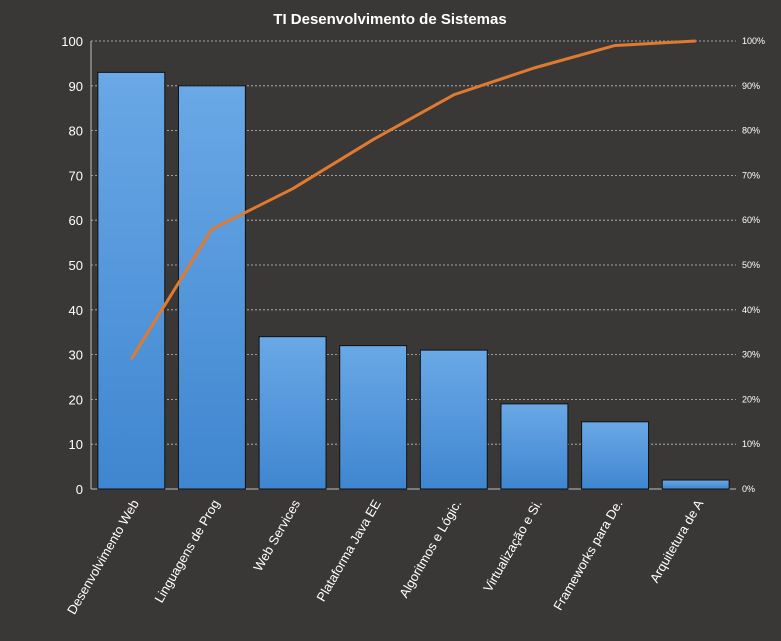 This screenshot has height=641, width=781. Describe the element at coordinates (72, 41) in the screenshot. I see `y-tick-label: 100` at that location.